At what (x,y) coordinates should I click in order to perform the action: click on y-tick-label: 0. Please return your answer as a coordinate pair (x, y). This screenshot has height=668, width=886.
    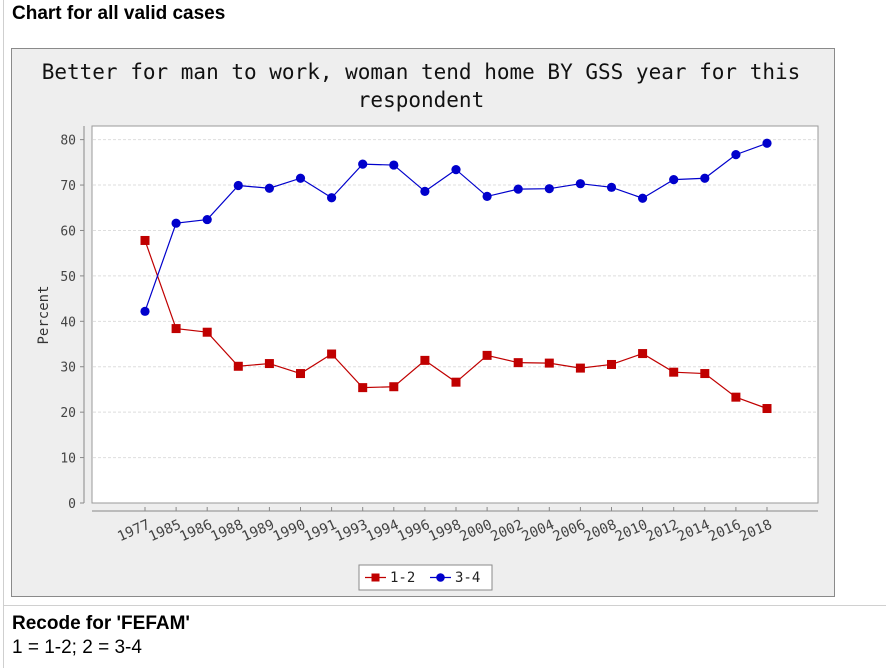
    Looking at the image, I should click on (72, 504).